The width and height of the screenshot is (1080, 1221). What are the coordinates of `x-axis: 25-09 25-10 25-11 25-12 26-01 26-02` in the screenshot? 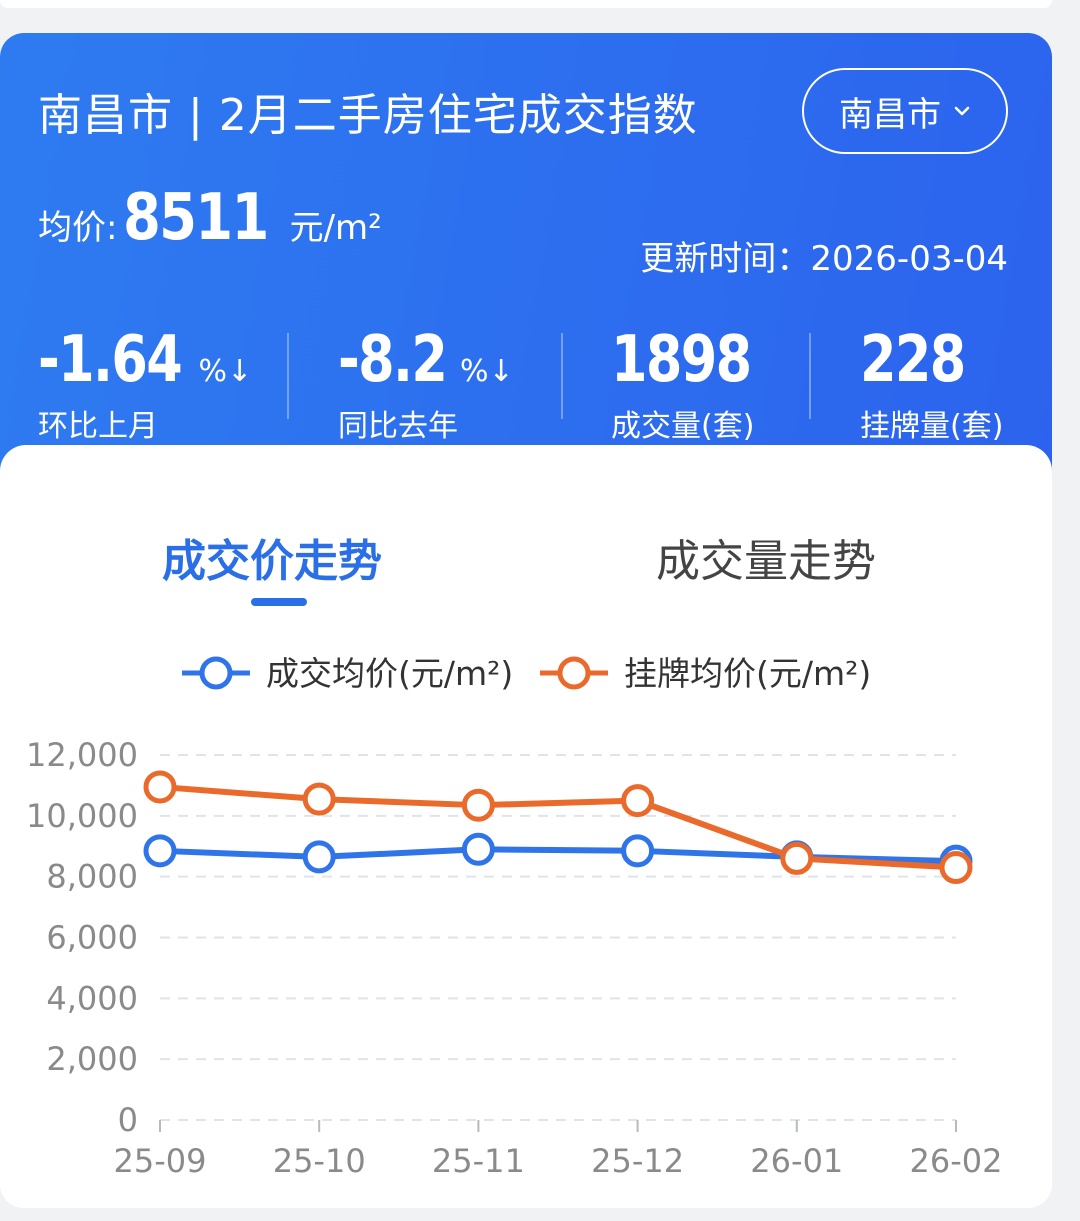 It's located at (558, 1150).